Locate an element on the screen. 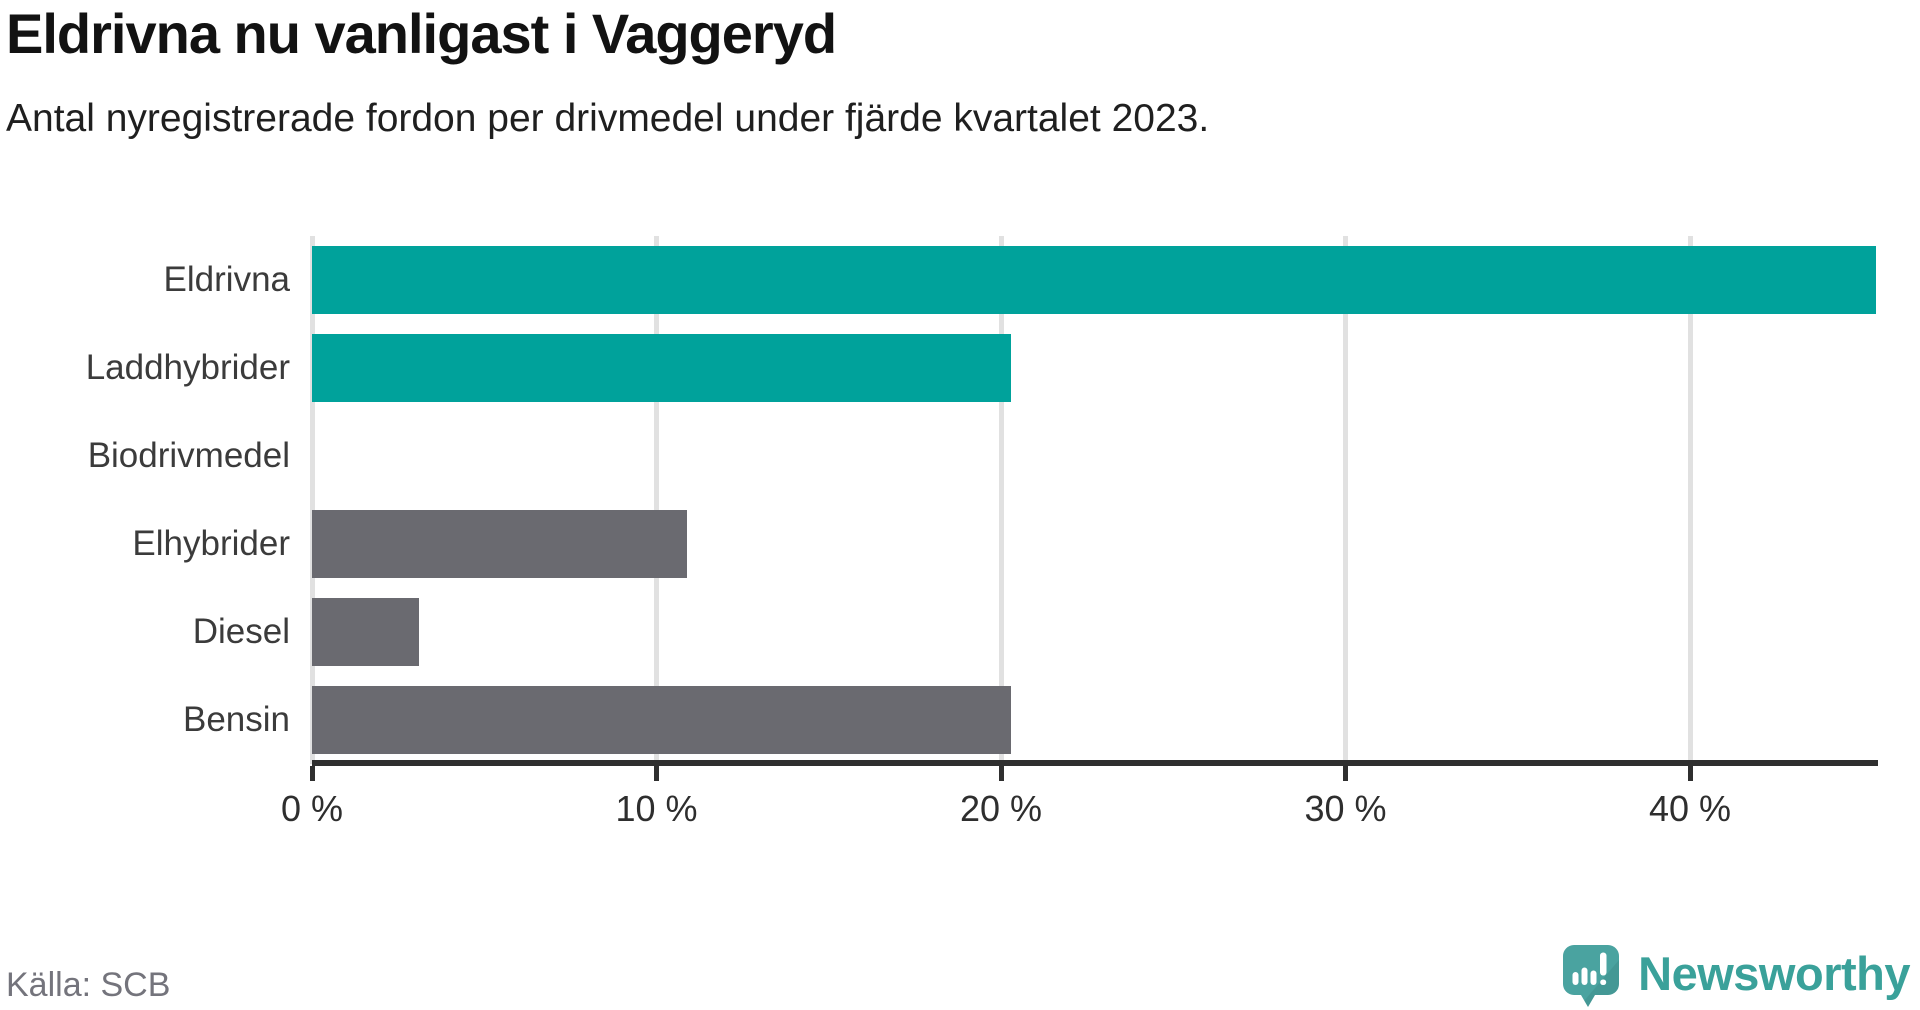  bar-bensin is located at coordinates (662, 720).